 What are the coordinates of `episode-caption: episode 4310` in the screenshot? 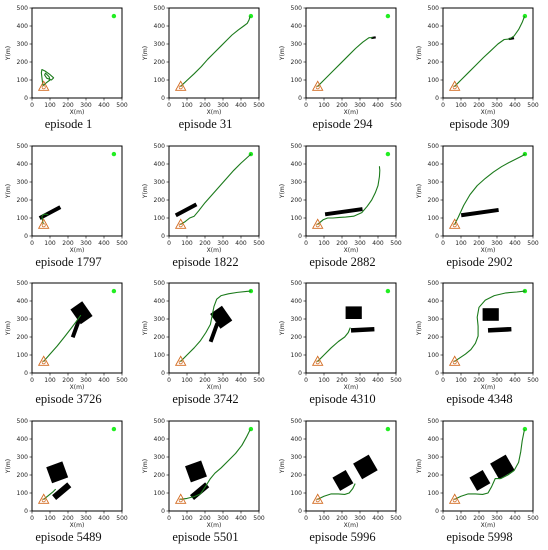 It's located at (342, 399).